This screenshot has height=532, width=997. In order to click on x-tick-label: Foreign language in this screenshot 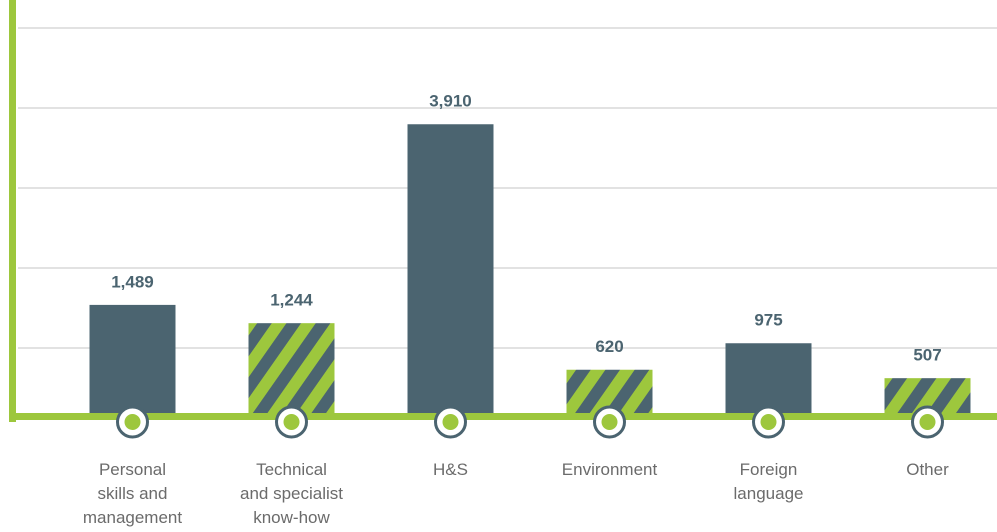, I will do `click(769, 481)`.